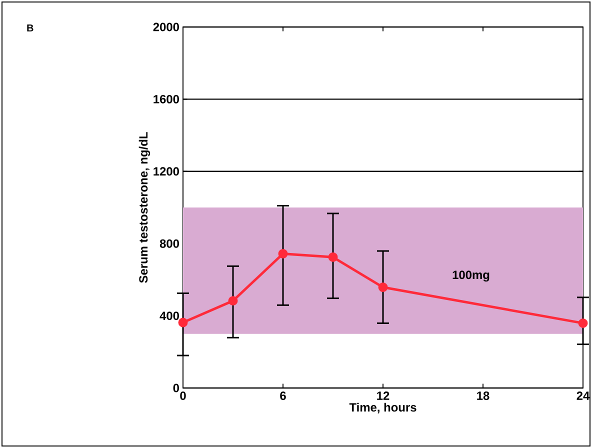 This screenshot has height=448, width=592. Describe the element at coordinates (382, 408) in the screenshot. I see `x-axis-title: Time, hours` at that location.